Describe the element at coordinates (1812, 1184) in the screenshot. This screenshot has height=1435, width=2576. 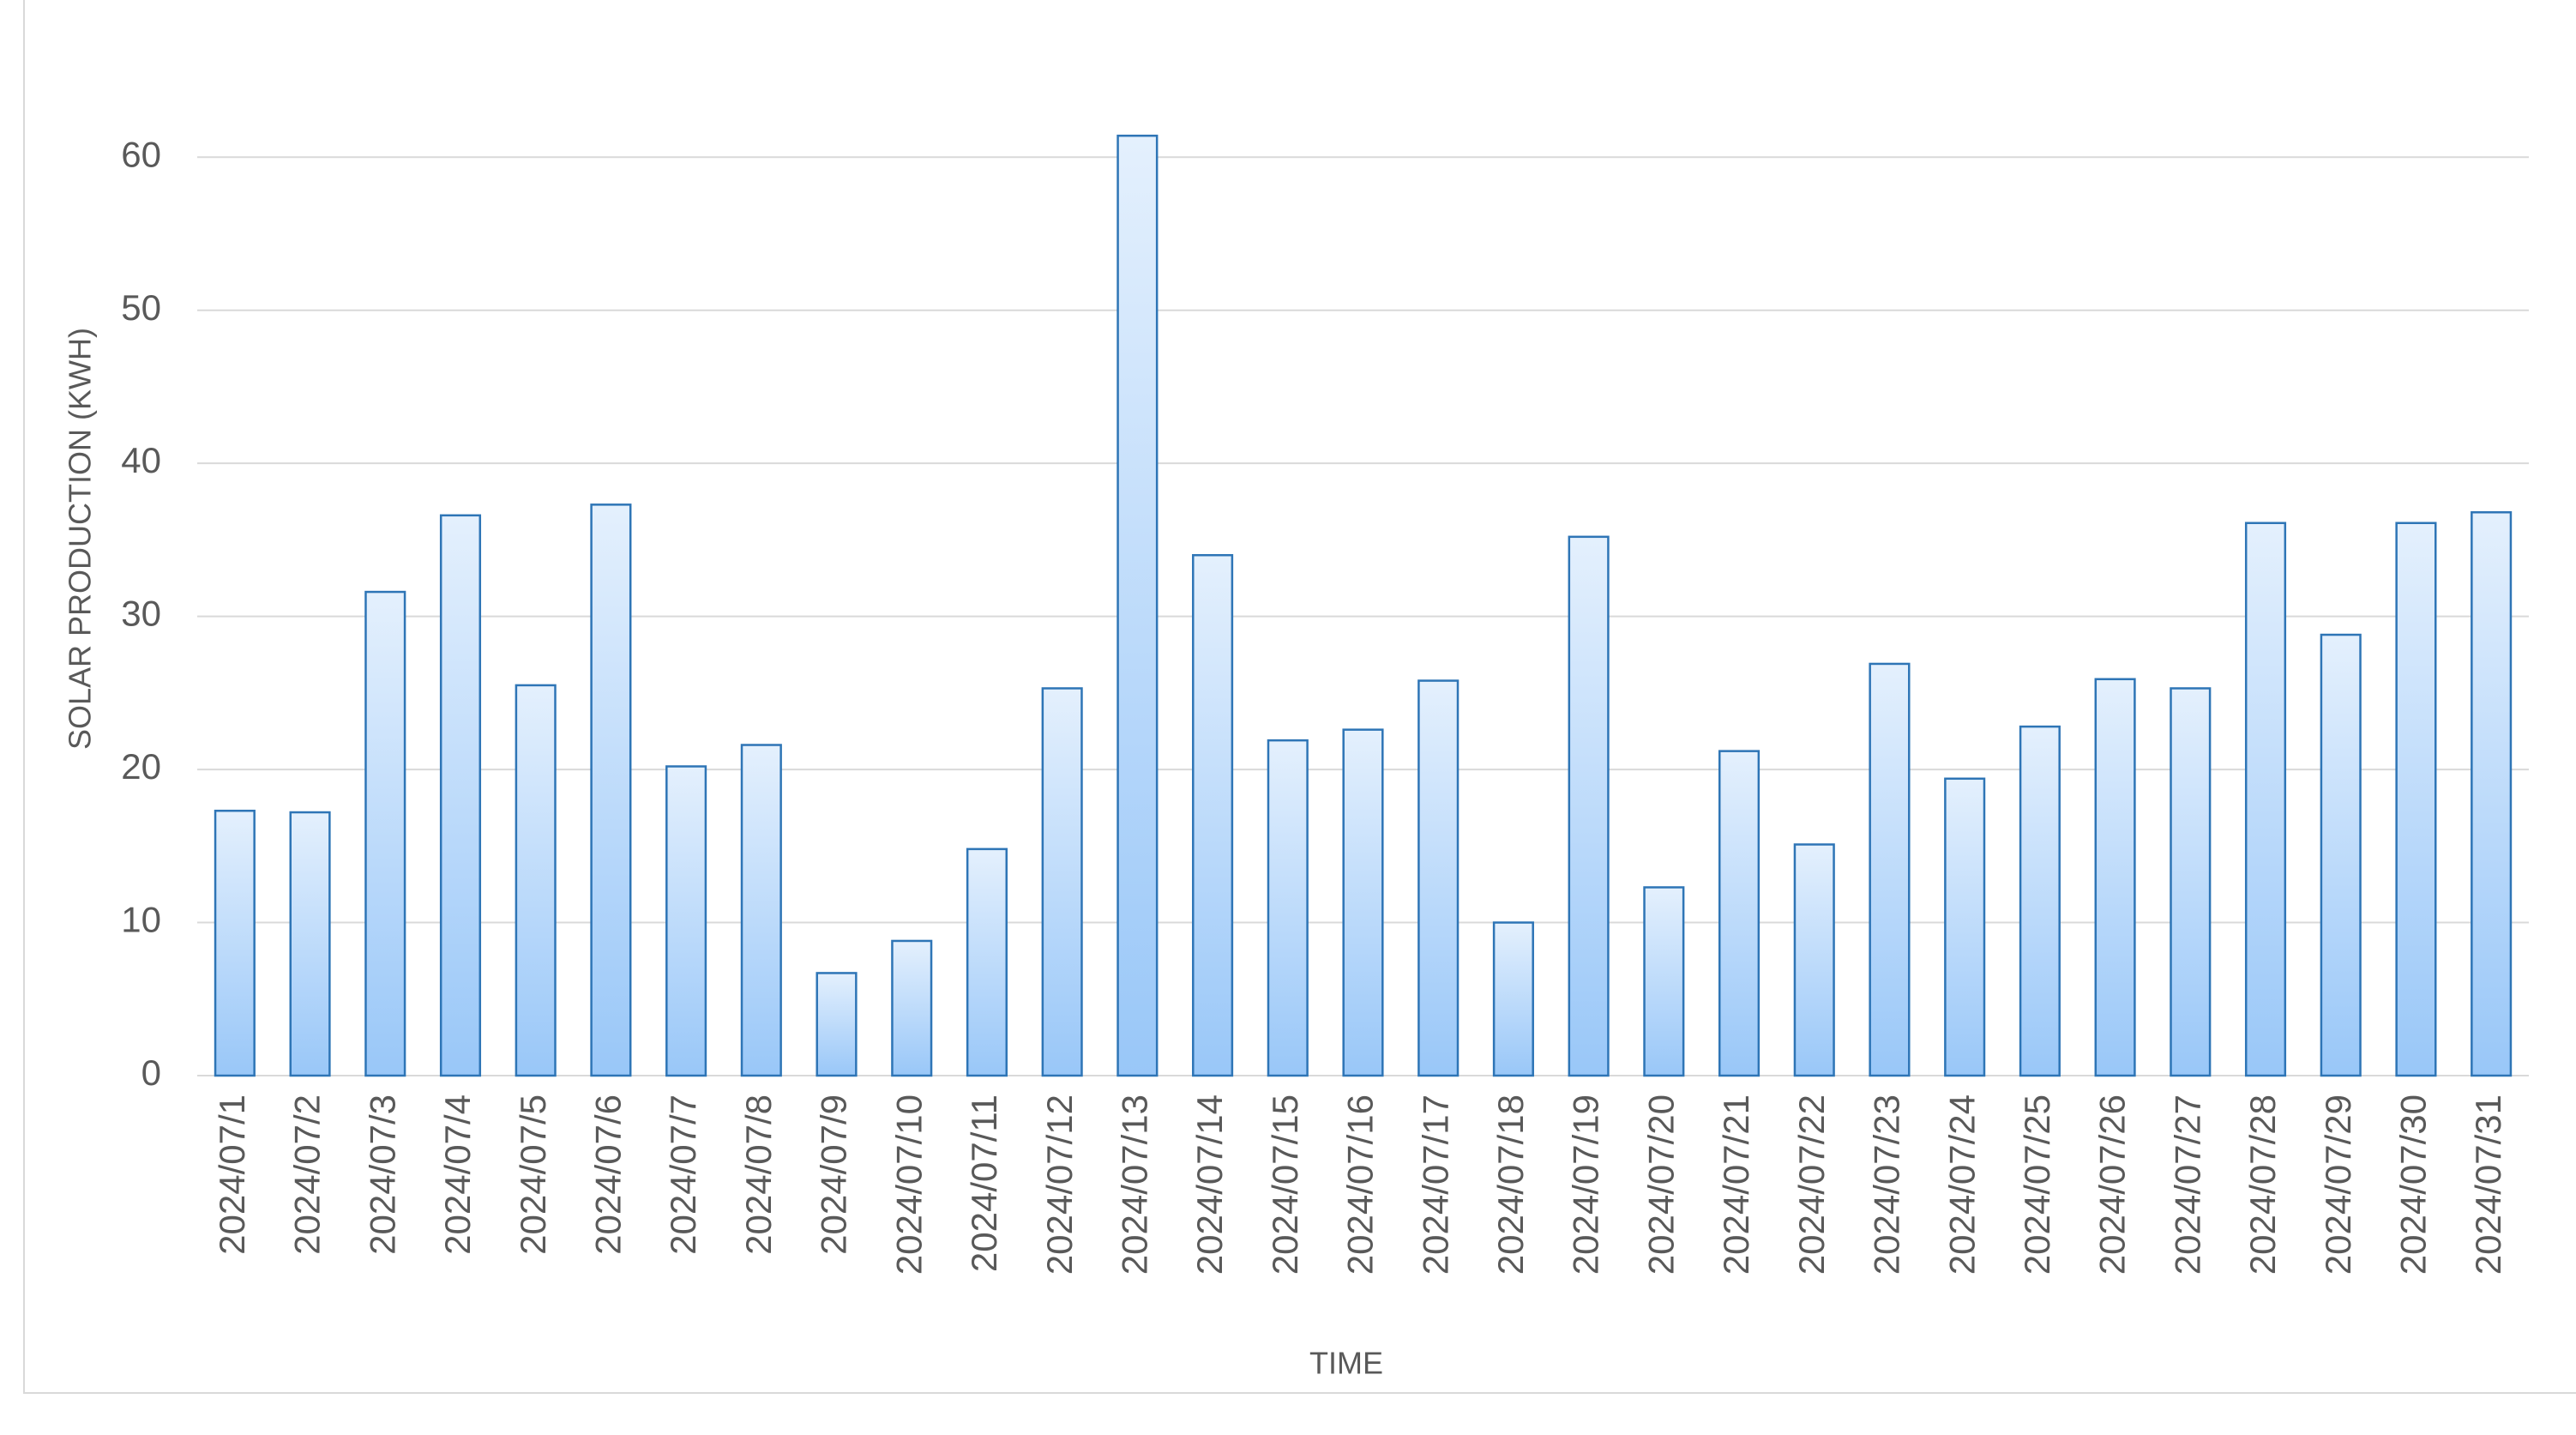
I see `x-tick-label: 2024/07/22` at that location.